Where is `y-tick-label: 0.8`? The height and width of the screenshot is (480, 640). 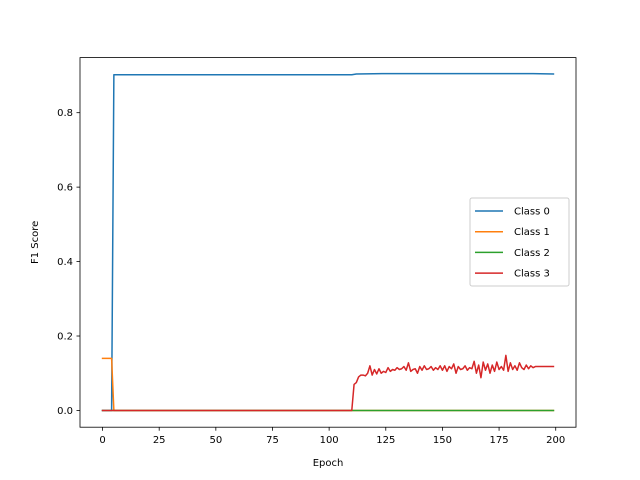 y-tick-label: 0.8 is located at coordinates (65, 113).